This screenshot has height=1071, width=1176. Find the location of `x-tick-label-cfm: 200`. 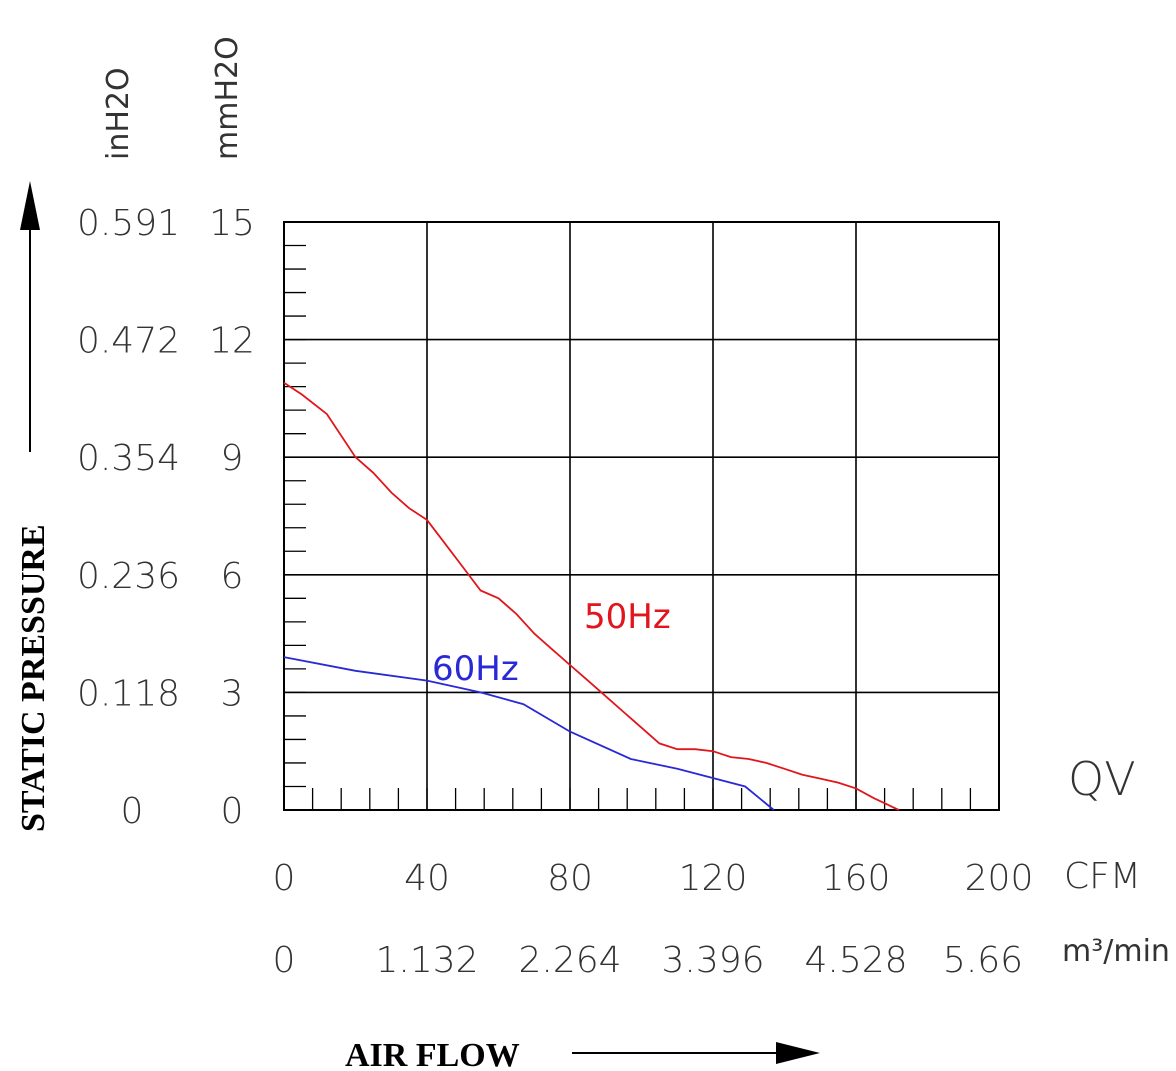

x-tick-label-cfm: 200 is located at coordinates (999, 878).